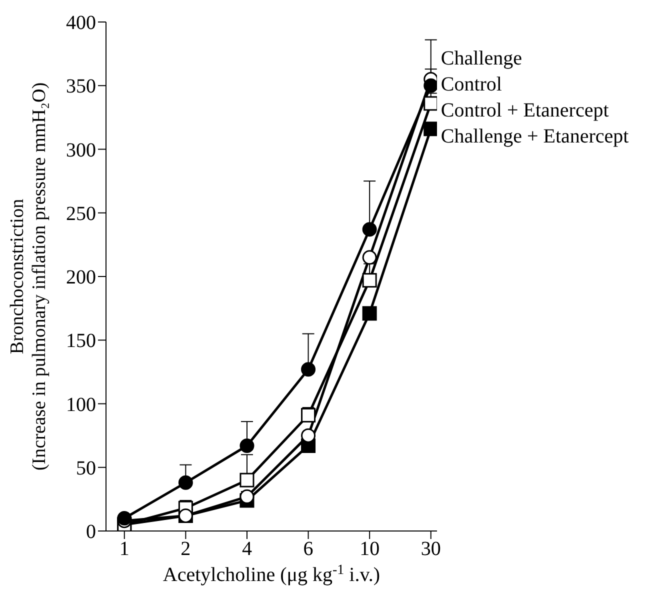 This screenshot has height=596, width=659. I want to click on y-tick-label: 400, so click(81, 23).